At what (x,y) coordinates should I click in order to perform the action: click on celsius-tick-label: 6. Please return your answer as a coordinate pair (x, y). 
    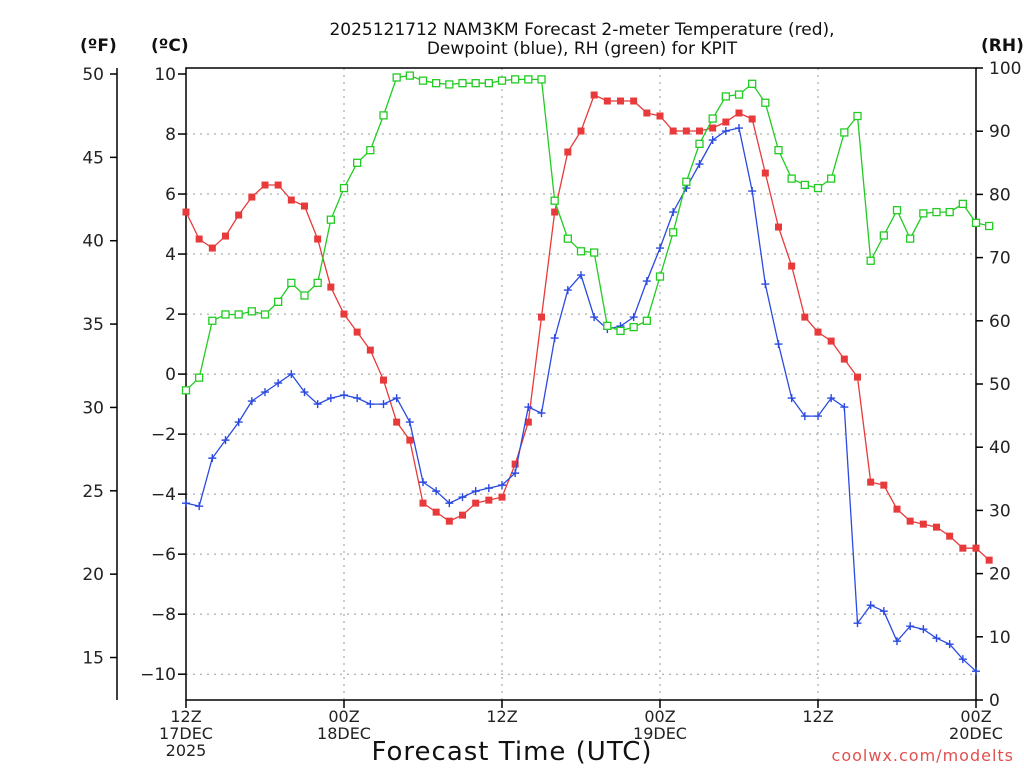
    Looking at the image, I should click on (170, 195).